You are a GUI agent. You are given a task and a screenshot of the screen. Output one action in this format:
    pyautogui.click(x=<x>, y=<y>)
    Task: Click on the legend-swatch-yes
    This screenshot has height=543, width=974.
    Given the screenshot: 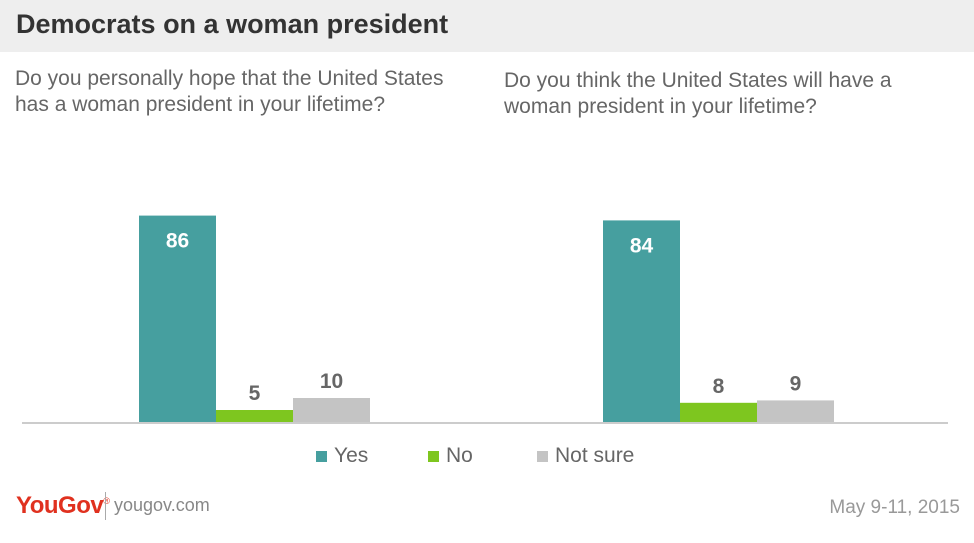 What is the action you would take?
    pyautogui.click(x=321, y=456)
    